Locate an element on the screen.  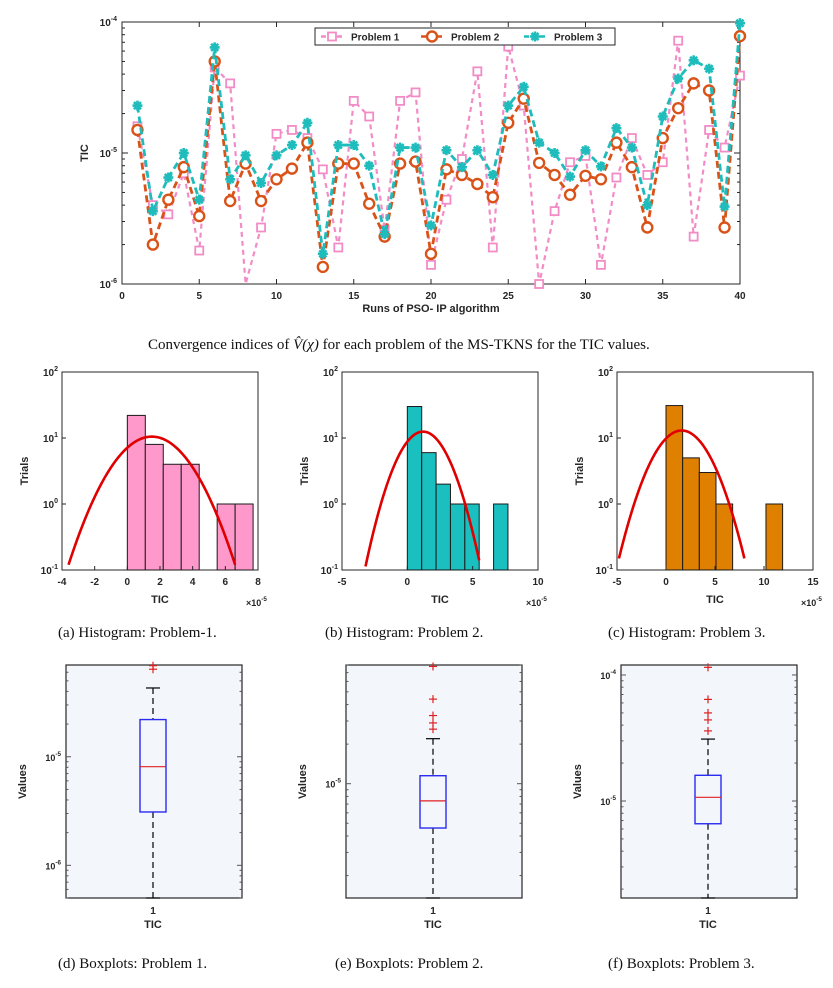
x-tick-label: 2 is located at coordinates (160, 582).